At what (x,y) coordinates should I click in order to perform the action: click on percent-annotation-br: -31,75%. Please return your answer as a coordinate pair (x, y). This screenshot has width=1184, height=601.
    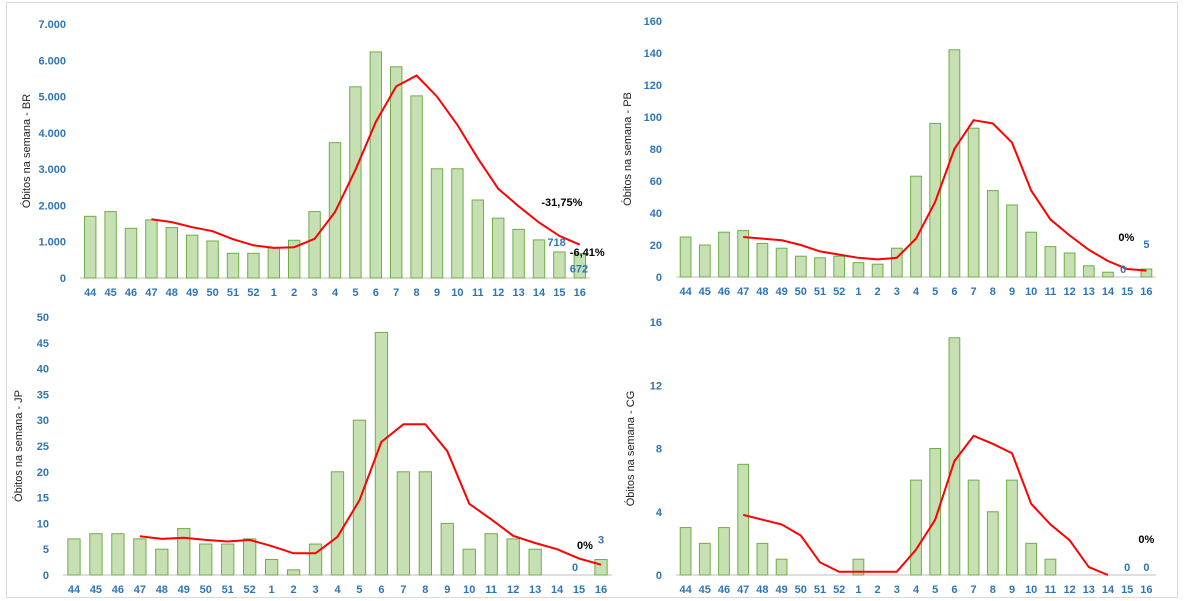
    Looking at the image, I should click on (561, 203).